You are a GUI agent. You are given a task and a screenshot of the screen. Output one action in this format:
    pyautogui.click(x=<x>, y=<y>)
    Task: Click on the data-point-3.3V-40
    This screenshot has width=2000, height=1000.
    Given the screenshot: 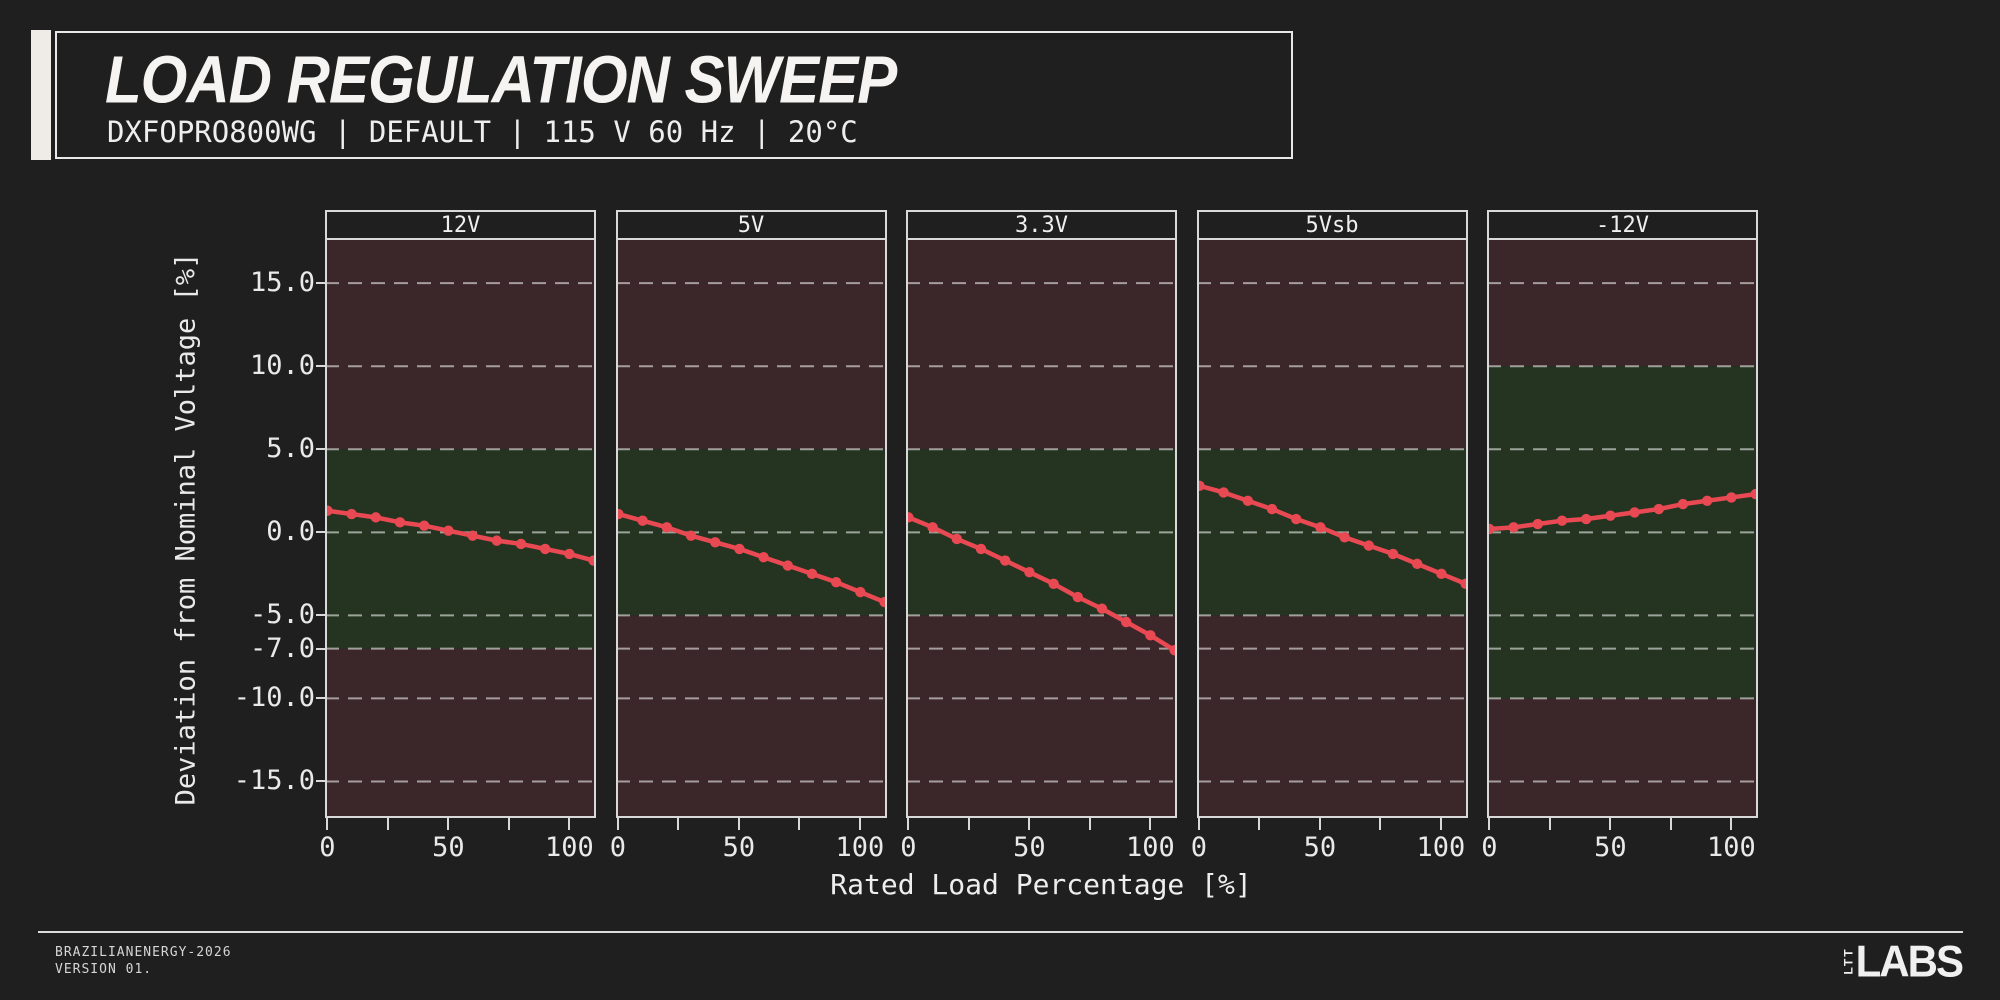 What is the action you would take?
    pyautogui.click(x=1005, y=560)
    